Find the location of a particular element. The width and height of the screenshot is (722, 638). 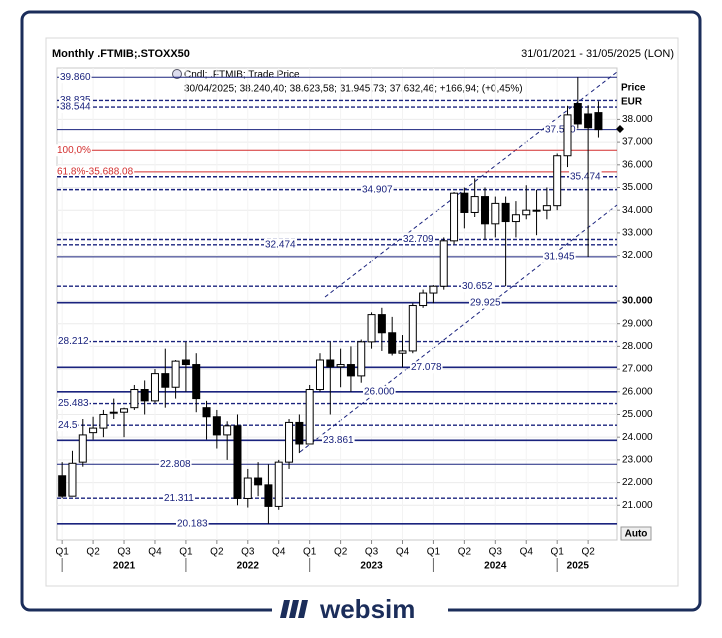

y-axis-unit: EUR is located at coordinates (632, 102).